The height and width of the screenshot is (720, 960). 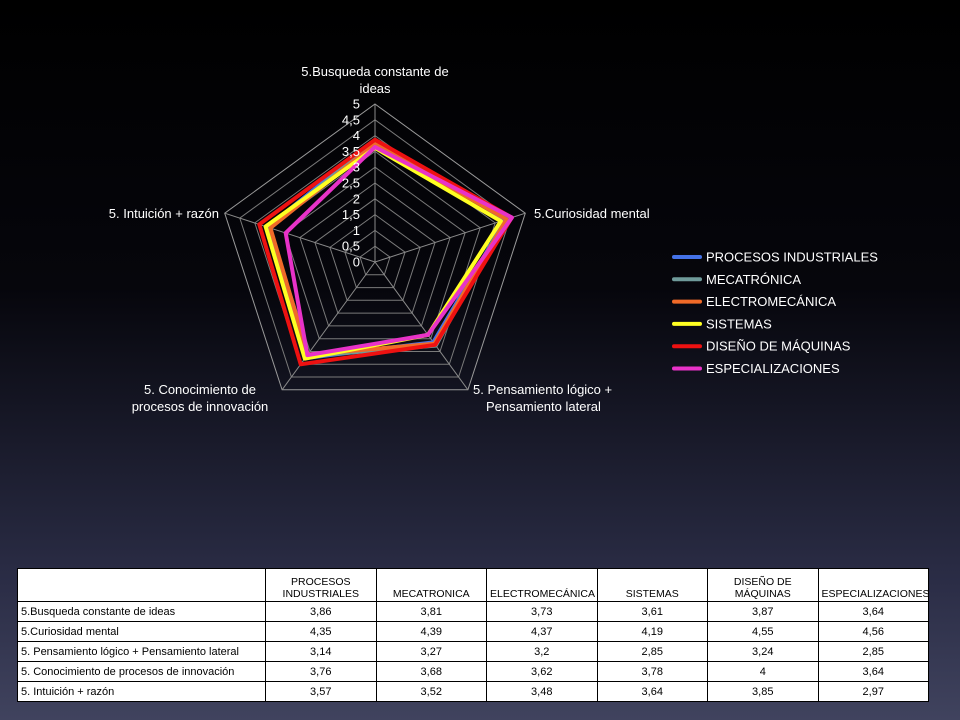 I want to click on axis-label: 5. Conocimiento de procesos de innovación, so click(x=200, y=398).